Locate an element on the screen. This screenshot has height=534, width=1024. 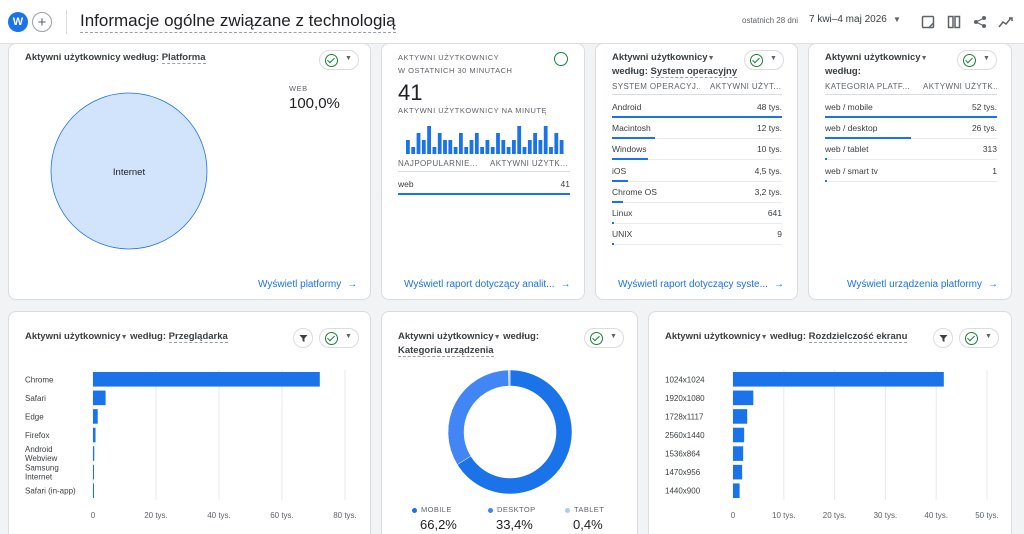
table-row: Linux 641 is located at coordinates (697, 213).